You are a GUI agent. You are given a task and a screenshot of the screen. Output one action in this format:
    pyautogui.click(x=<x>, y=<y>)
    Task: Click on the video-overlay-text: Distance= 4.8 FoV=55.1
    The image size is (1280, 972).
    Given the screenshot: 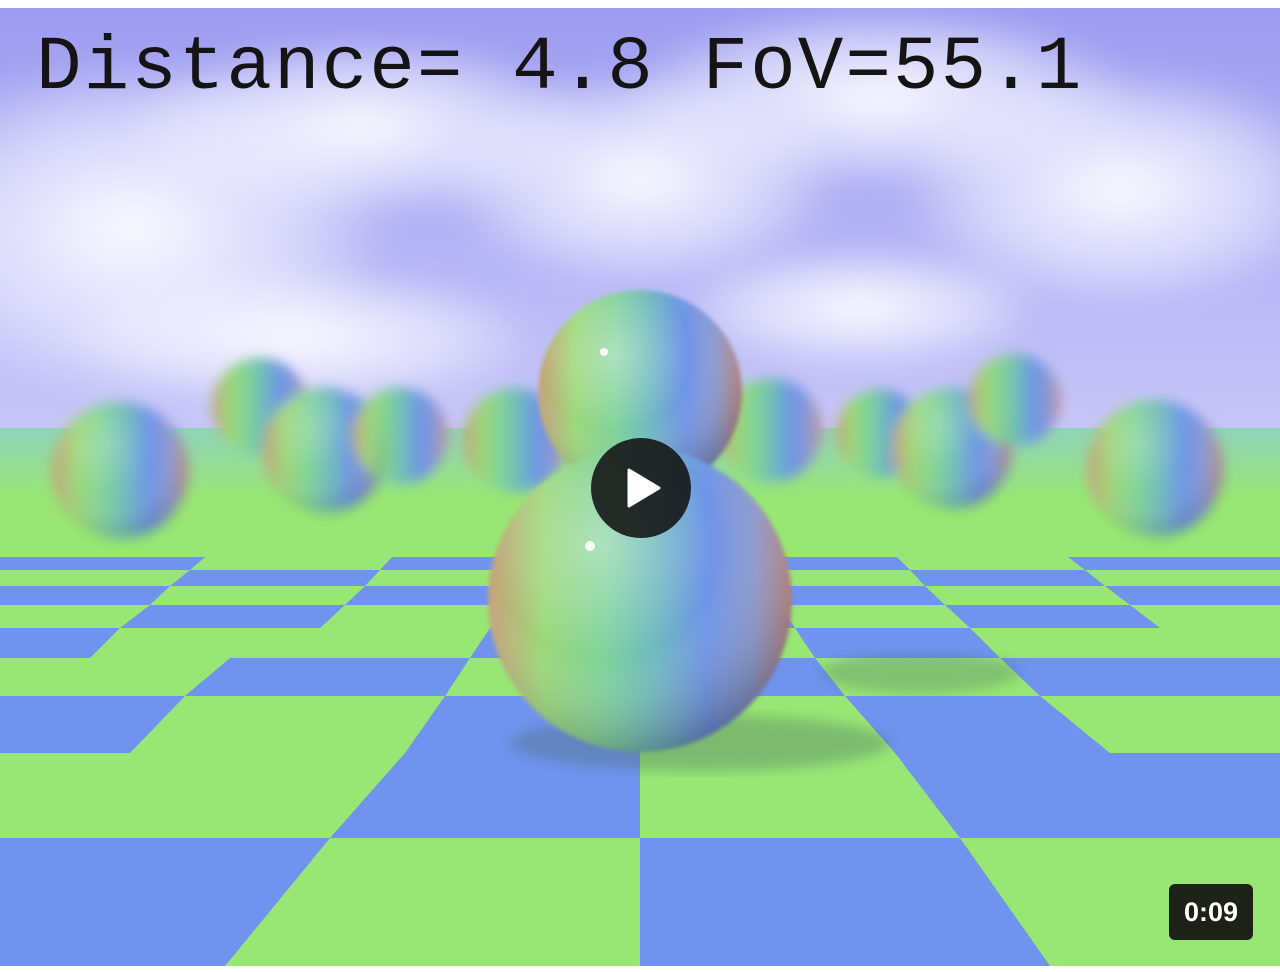 What is the action you would take?
    pyautogui.click(x=560, y=68)
    